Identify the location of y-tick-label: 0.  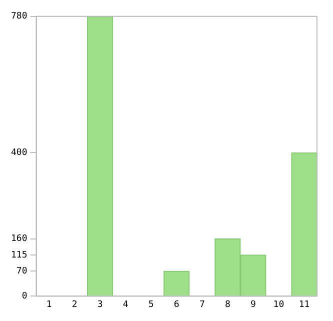
(25, 297).